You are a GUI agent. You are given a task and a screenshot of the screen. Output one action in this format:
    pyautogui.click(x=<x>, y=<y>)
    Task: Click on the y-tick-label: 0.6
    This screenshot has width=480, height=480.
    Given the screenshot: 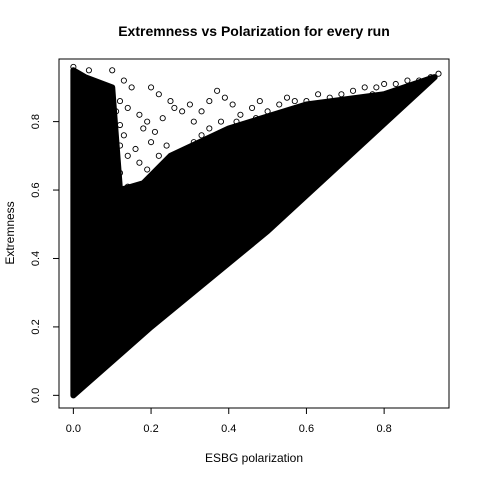 What is the action you would take?
    pyautogui.click(x=36, y=189)
    